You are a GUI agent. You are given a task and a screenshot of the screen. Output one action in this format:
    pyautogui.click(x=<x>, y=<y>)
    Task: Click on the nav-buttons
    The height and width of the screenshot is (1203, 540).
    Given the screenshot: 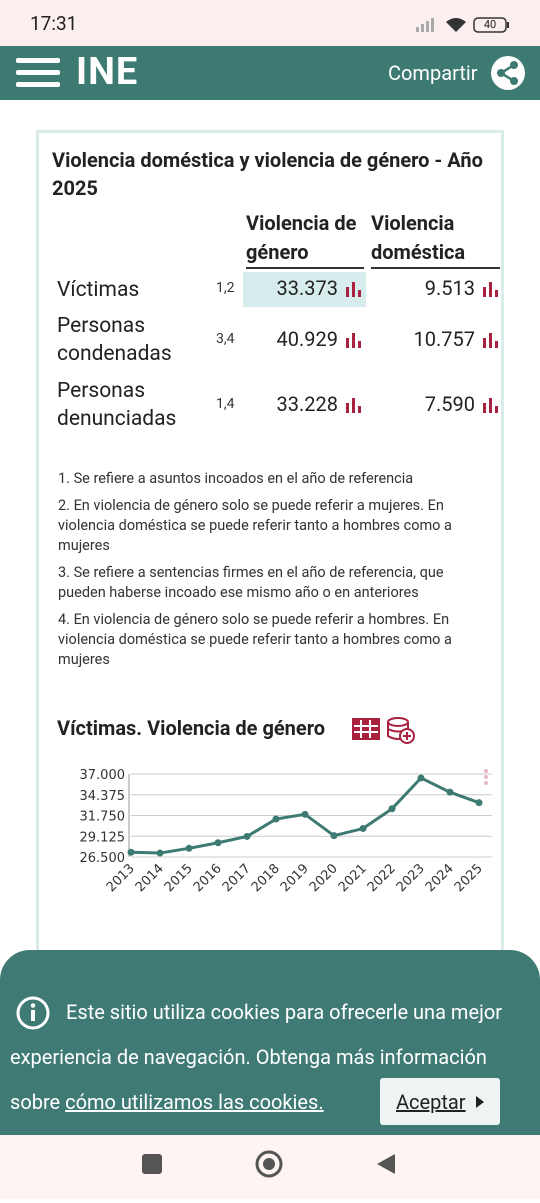 What is the action you would take?
    pyautogui.click(x=268, y=1164)
    